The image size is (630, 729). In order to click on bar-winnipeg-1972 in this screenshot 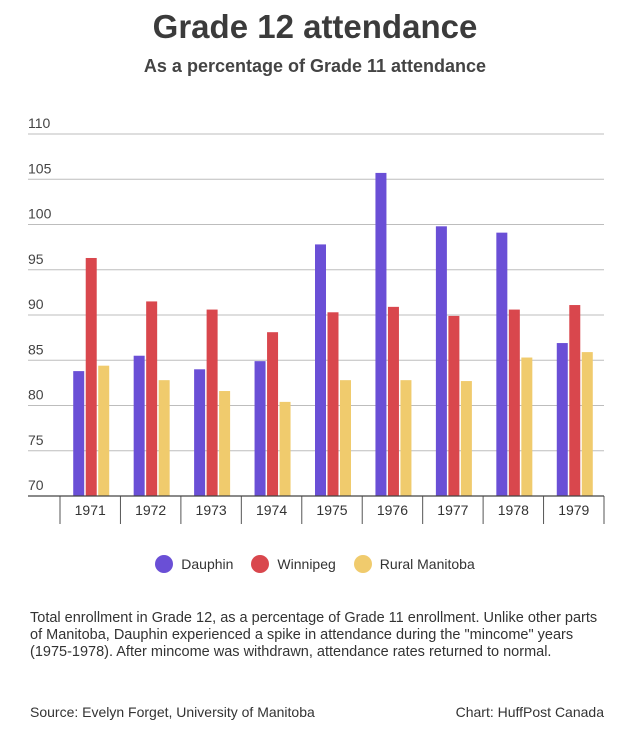, I will do `click(152, 398)`.